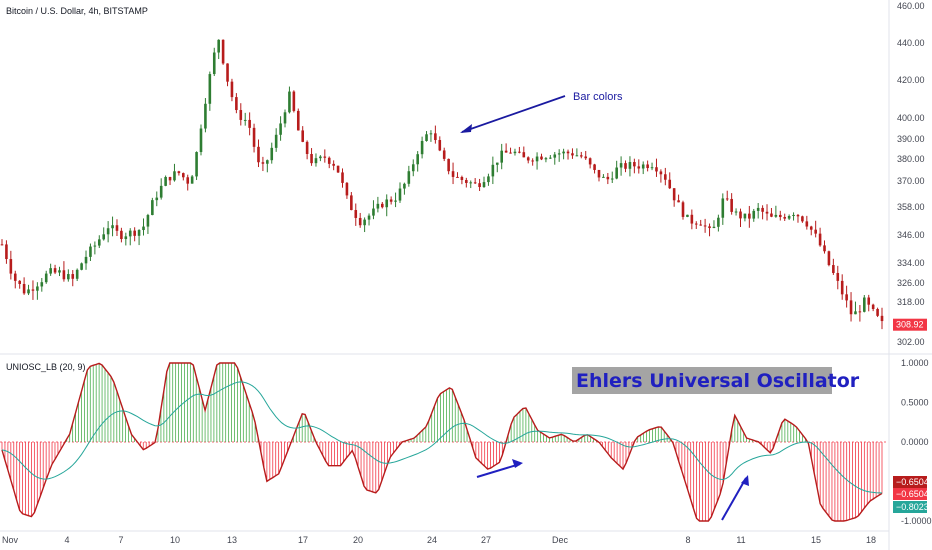 This screenshot has height=550, width=932. What do you see at coordinates (687, 540) in the screenshot?
I see `time-tick-label: 8` at bounding box center [687, 540].